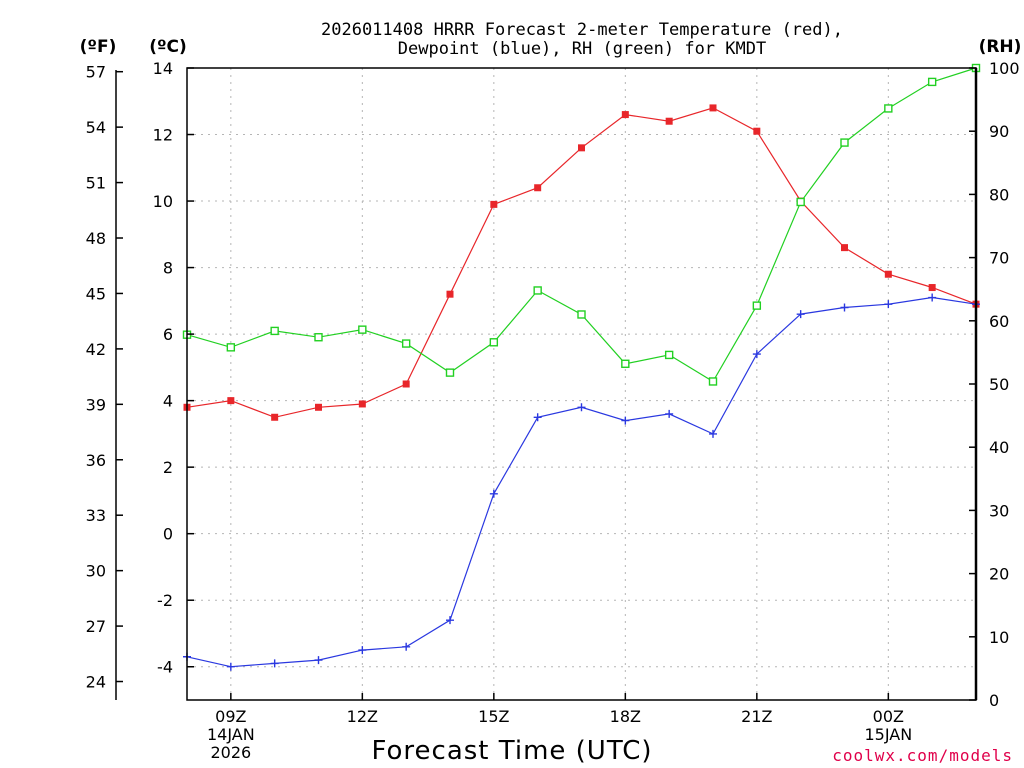  Describe the element at coordinates (96, 626) in the screenshot. I see `fahrenheit-tick-label: 27` at that location.